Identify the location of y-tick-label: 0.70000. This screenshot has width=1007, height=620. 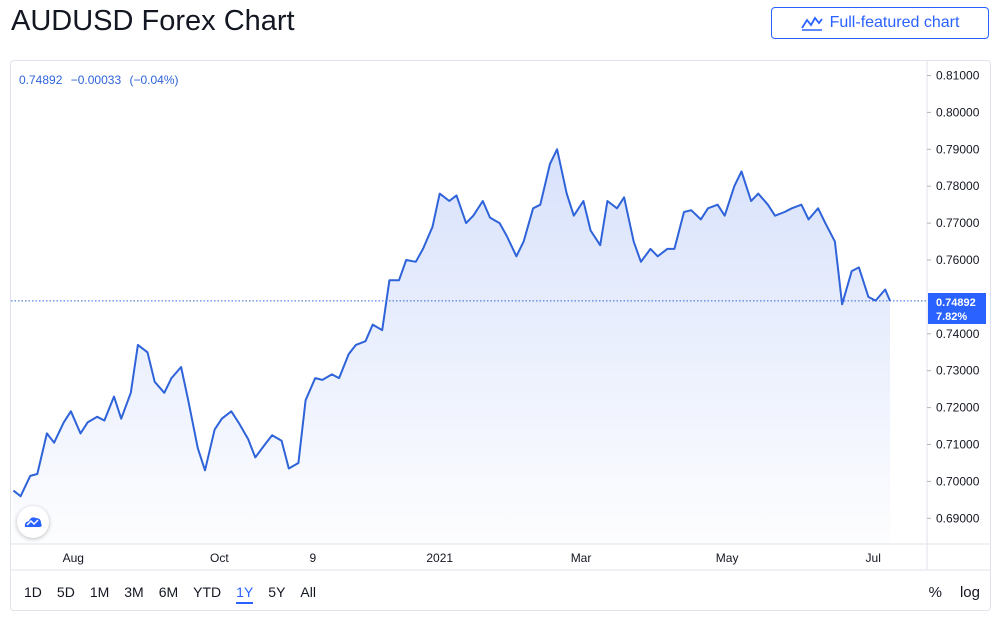
(958, 481).